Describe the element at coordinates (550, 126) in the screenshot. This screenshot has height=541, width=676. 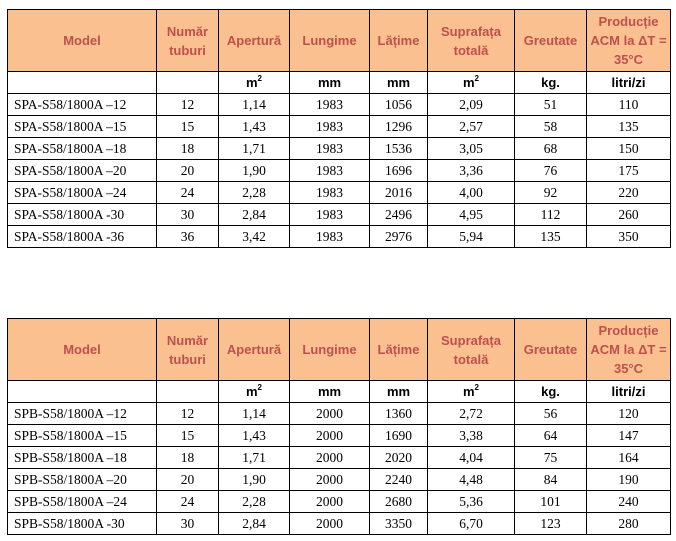
I see `value-cell: 58` at that location.